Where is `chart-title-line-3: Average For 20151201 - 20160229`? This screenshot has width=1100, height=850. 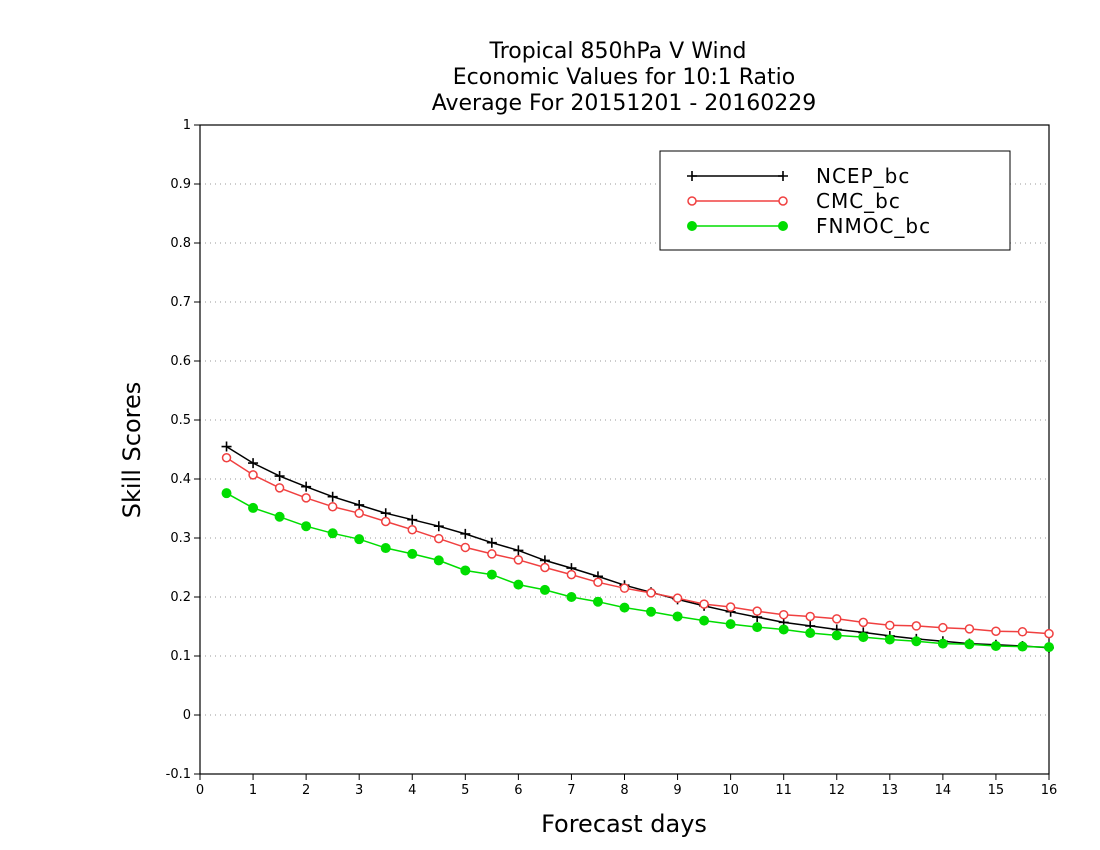
chart-title-line-3: Average For 20151201 - 20160229 is located at coordinates (624, 103).